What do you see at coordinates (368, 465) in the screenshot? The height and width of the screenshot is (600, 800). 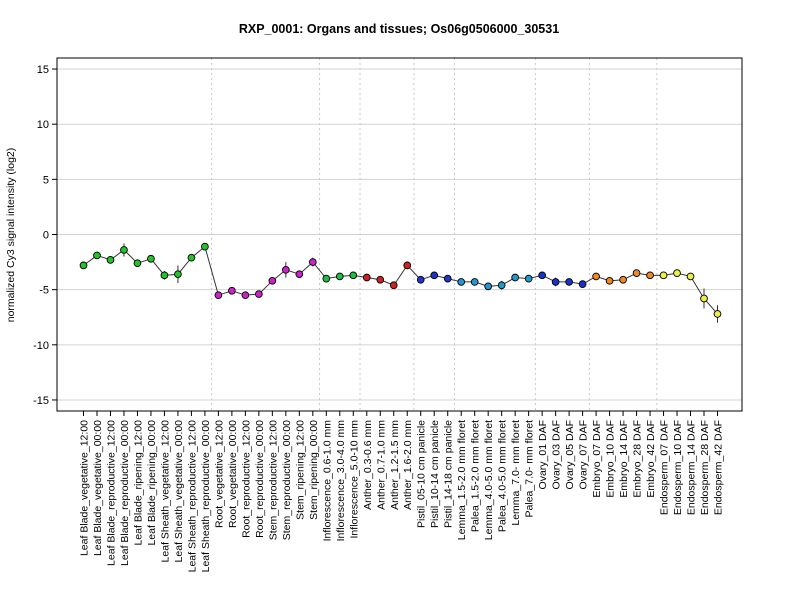 I see `x-tick-label: Anther_0.3-0.6 mm` at bounding box center [368, 465].